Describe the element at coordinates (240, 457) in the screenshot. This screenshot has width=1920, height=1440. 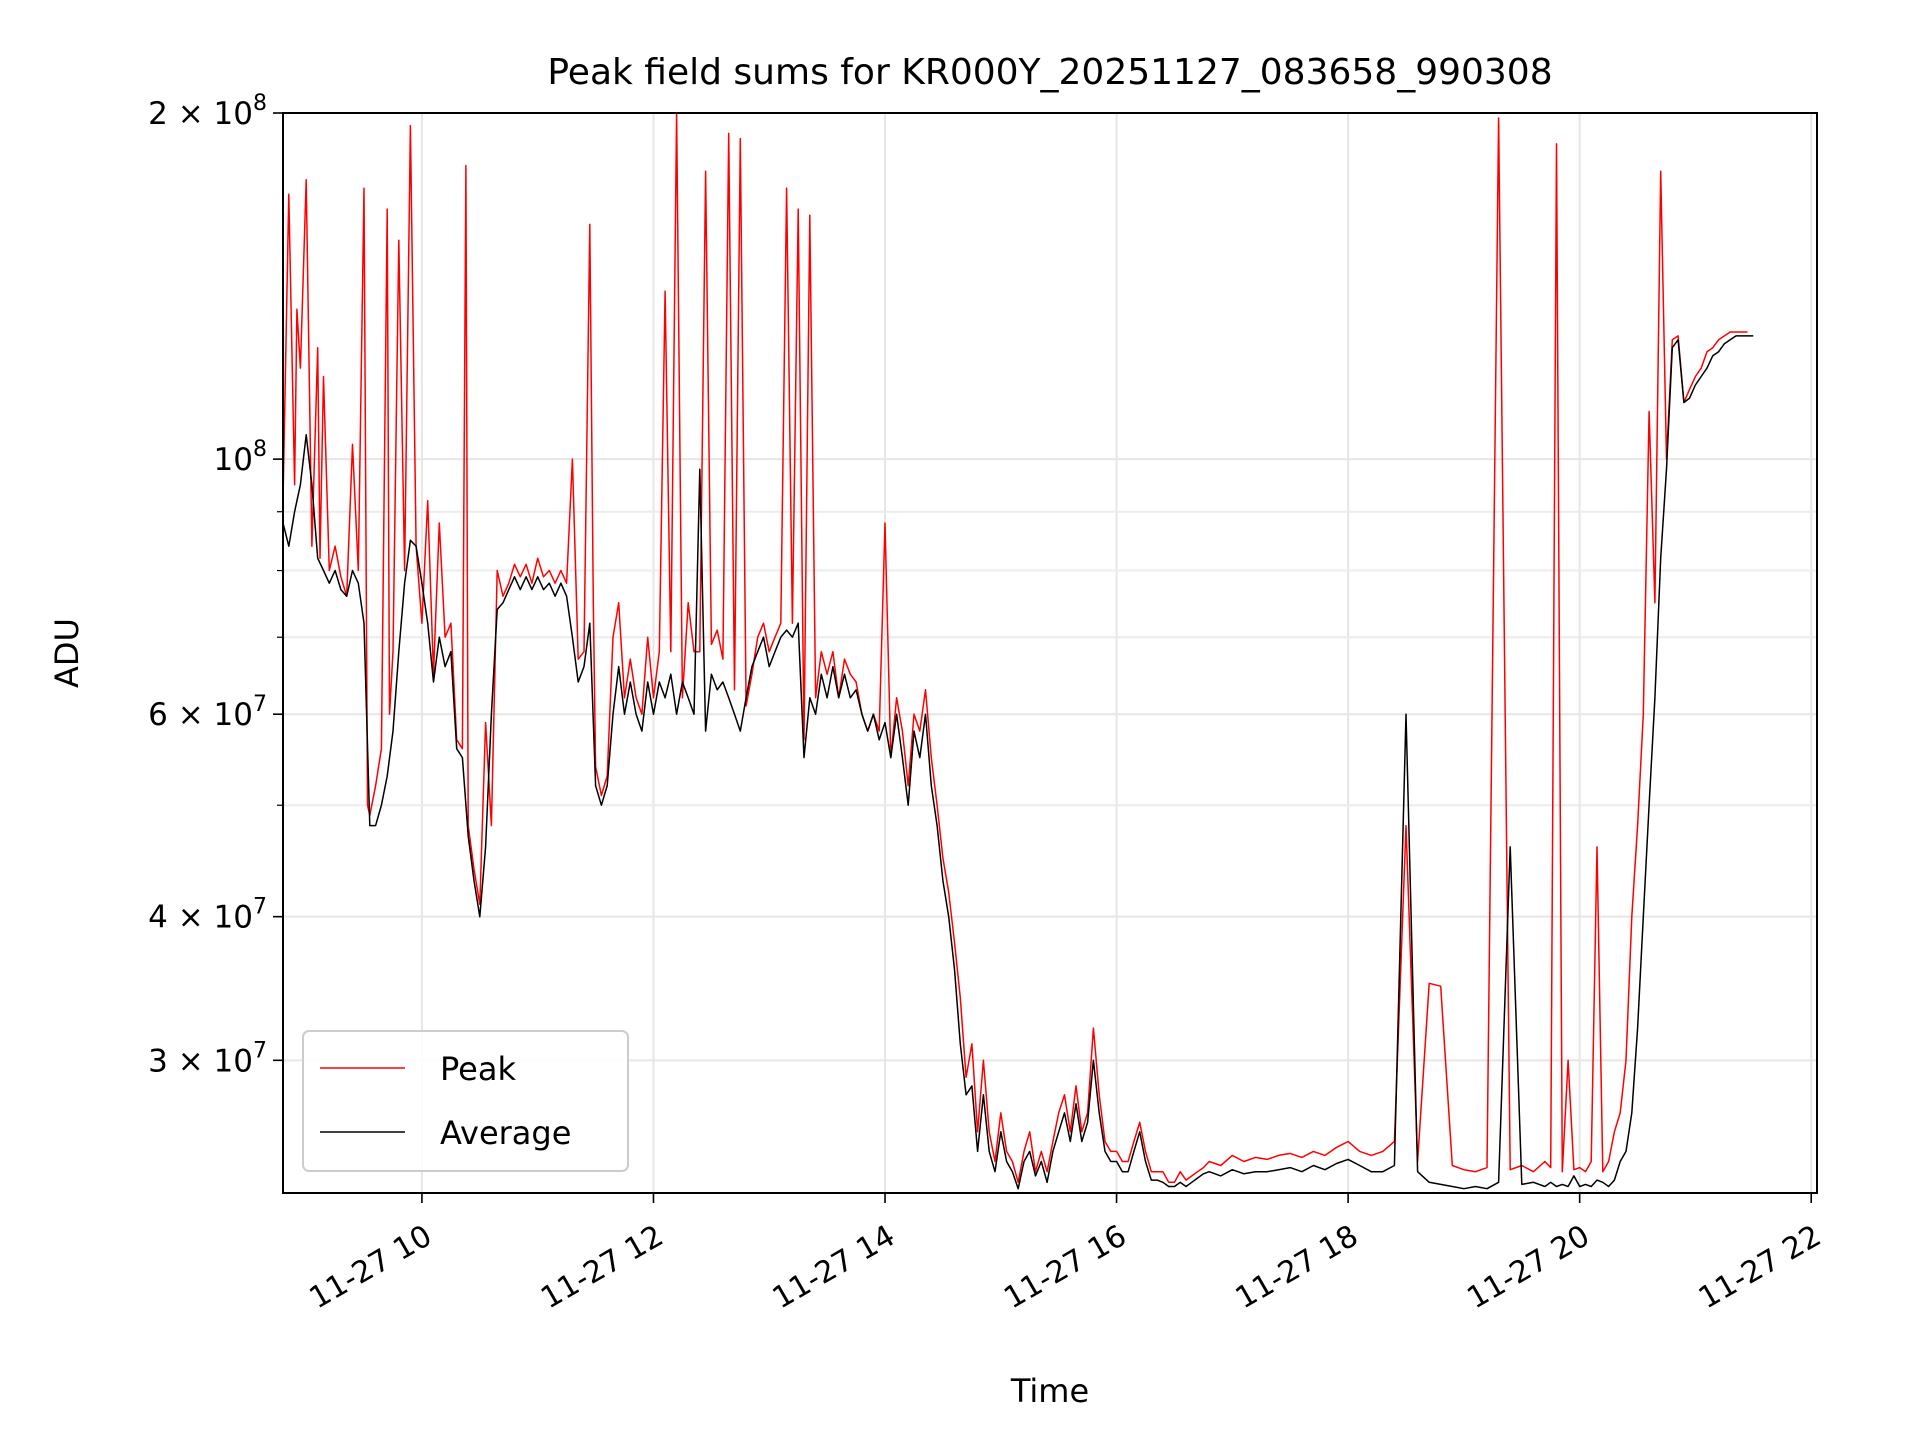
I see `y-tick-label: 108` at that location.